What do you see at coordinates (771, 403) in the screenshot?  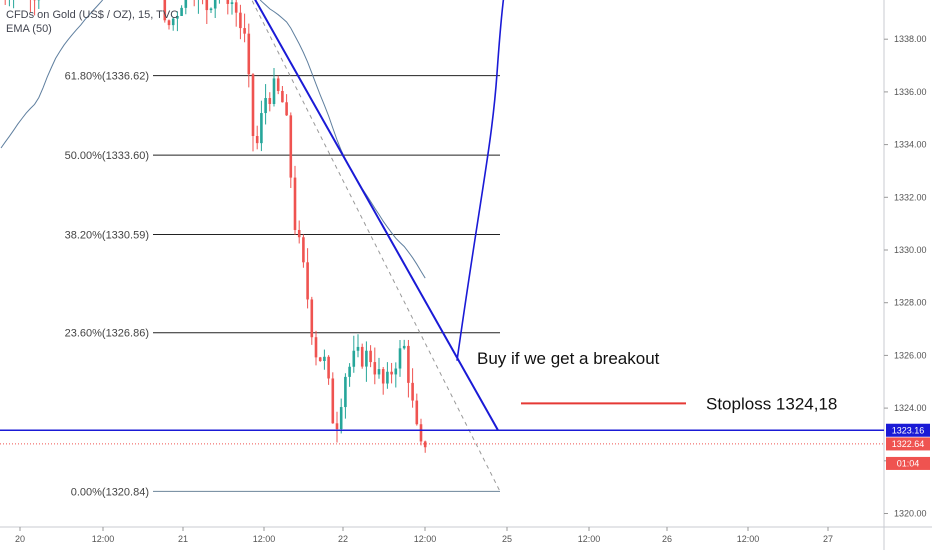 I see `stoploss-label: Stoploss 1324,18` at bounding box center [771, 403].